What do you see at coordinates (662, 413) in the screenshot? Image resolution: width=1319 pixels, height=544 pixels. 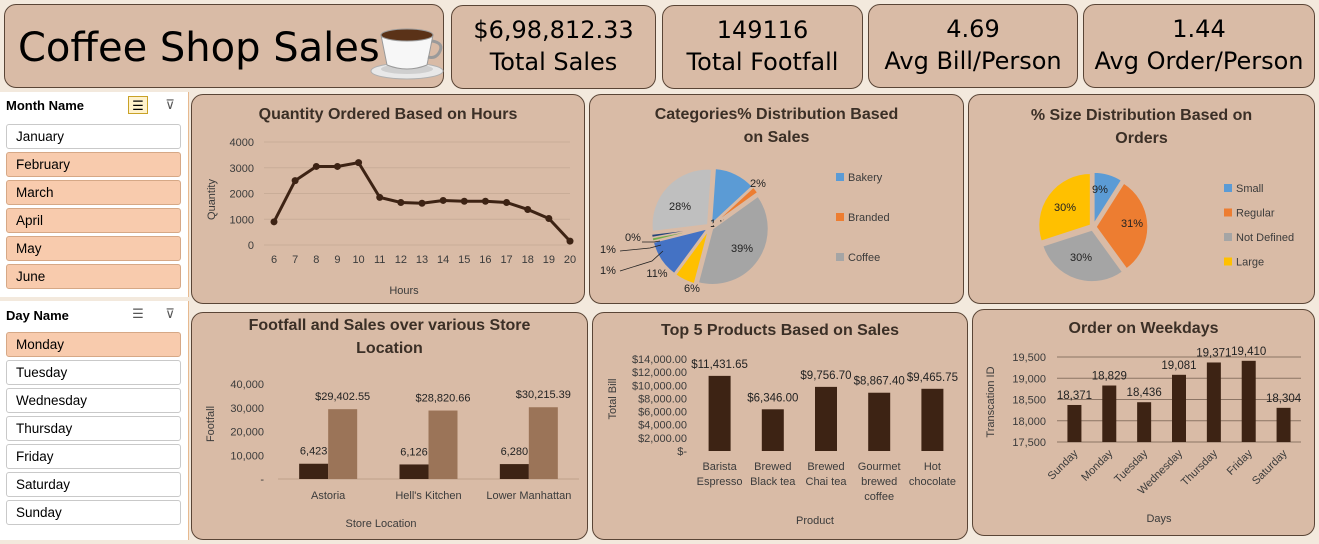 I see `y-tick-label: $6,000.00` at bounding box center [662, 413].